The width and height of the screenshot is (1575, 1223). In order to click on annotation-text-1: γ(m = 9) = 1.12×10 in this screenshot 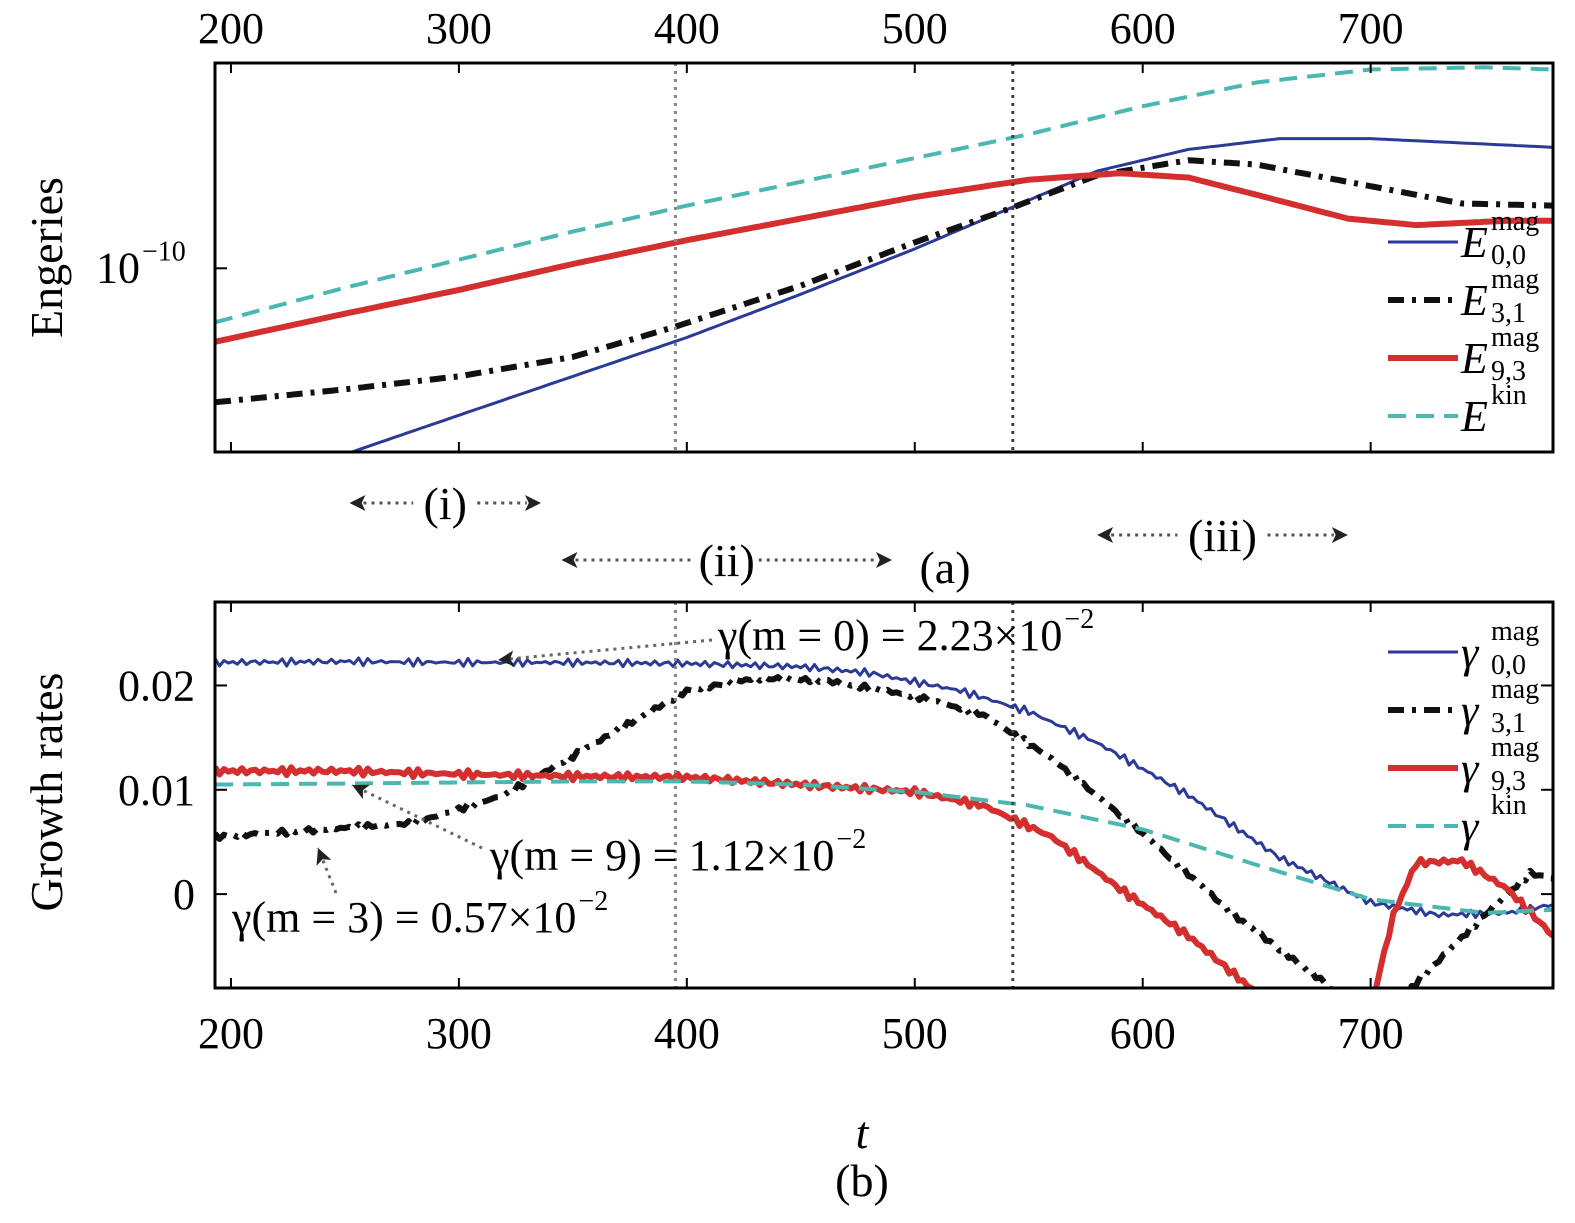, I will do `click(661, 855)`.